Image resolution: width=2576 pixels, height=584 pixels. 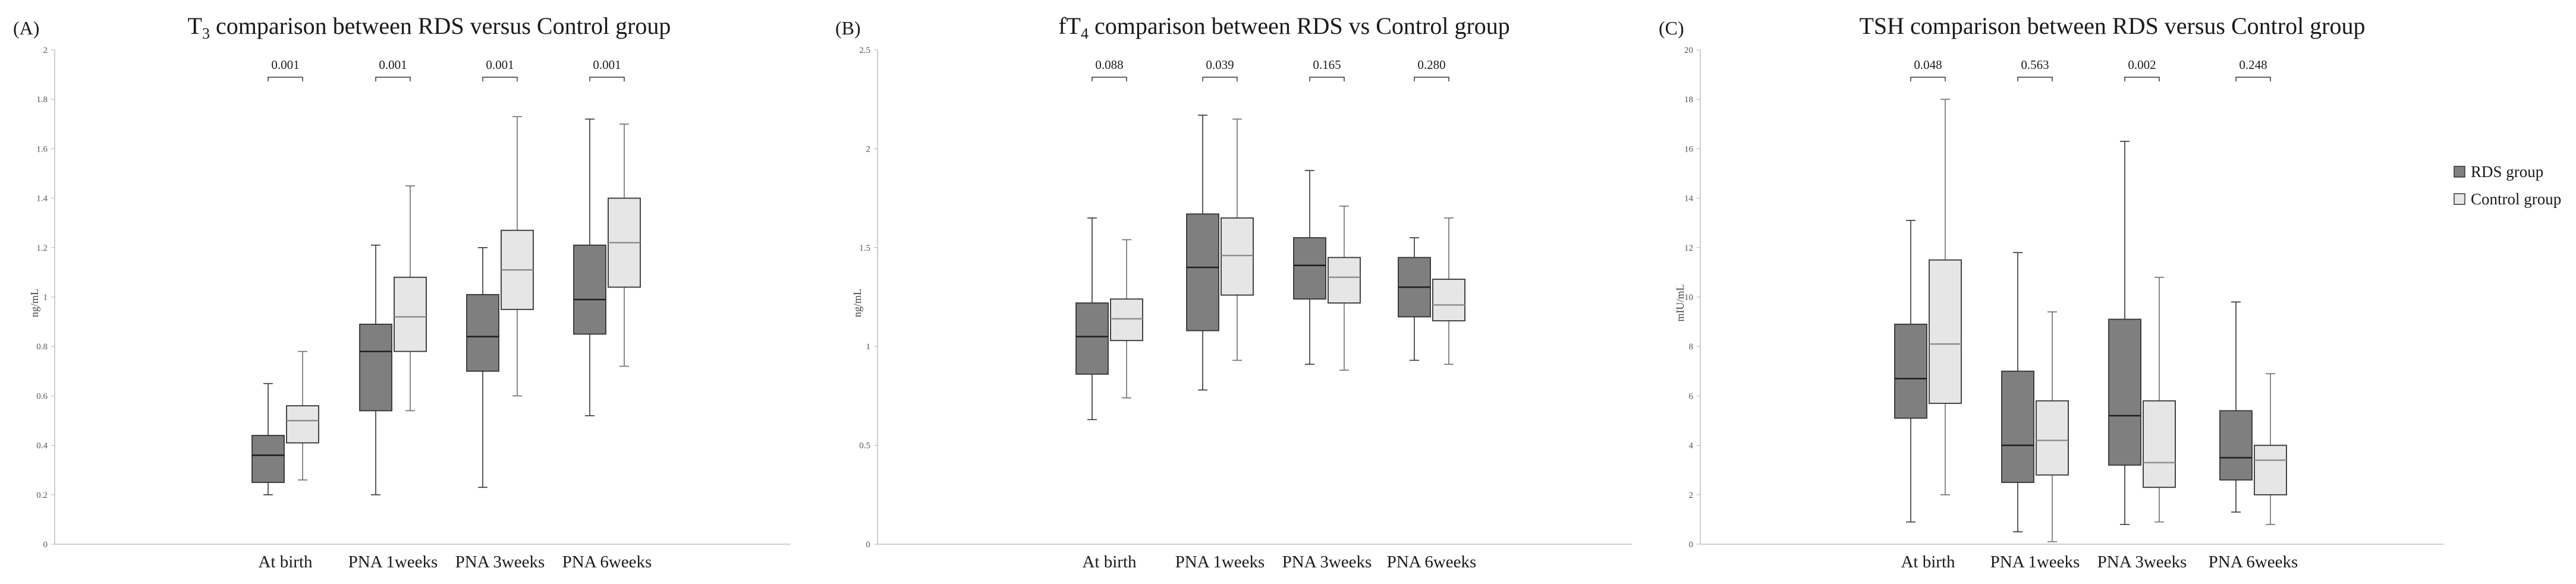 What do you see at coordinates (2459, 199) in the screenshot?
I see `legend-control-swatch` at bounding box center [2459, 199].